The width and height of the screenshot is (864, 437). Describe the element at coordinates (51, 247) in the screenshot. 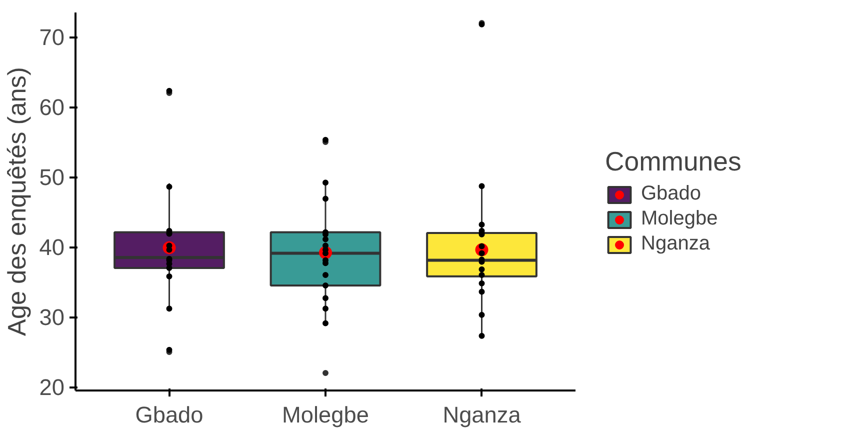

I see `y-tick-label: 40` at that location.